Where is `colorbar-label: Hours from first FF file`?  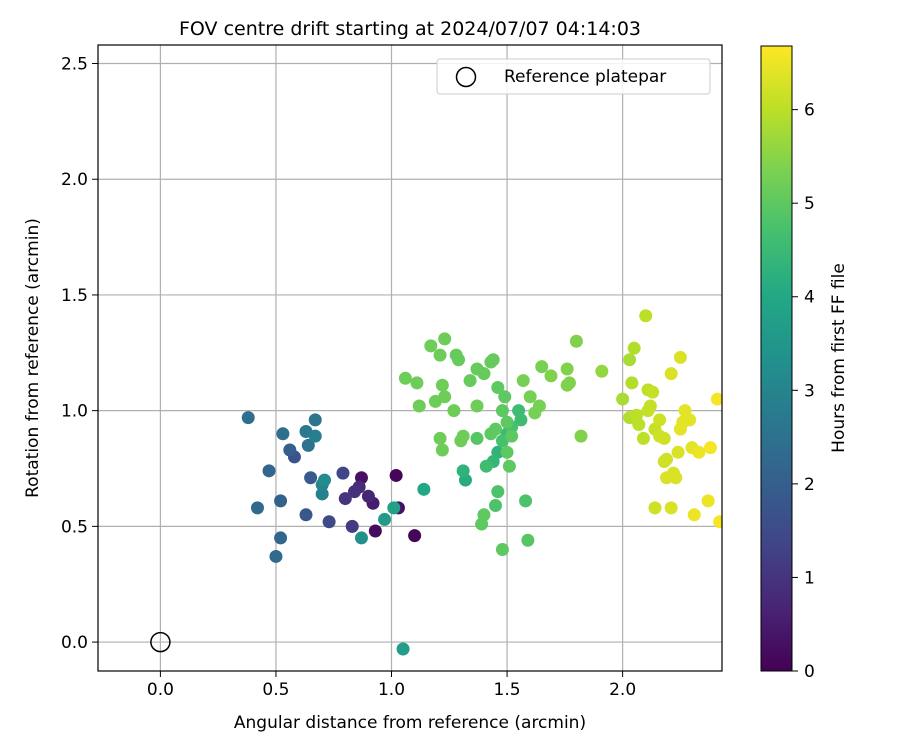
colorbar-label: Hours from first FF file is located at coordinates (839, 358).